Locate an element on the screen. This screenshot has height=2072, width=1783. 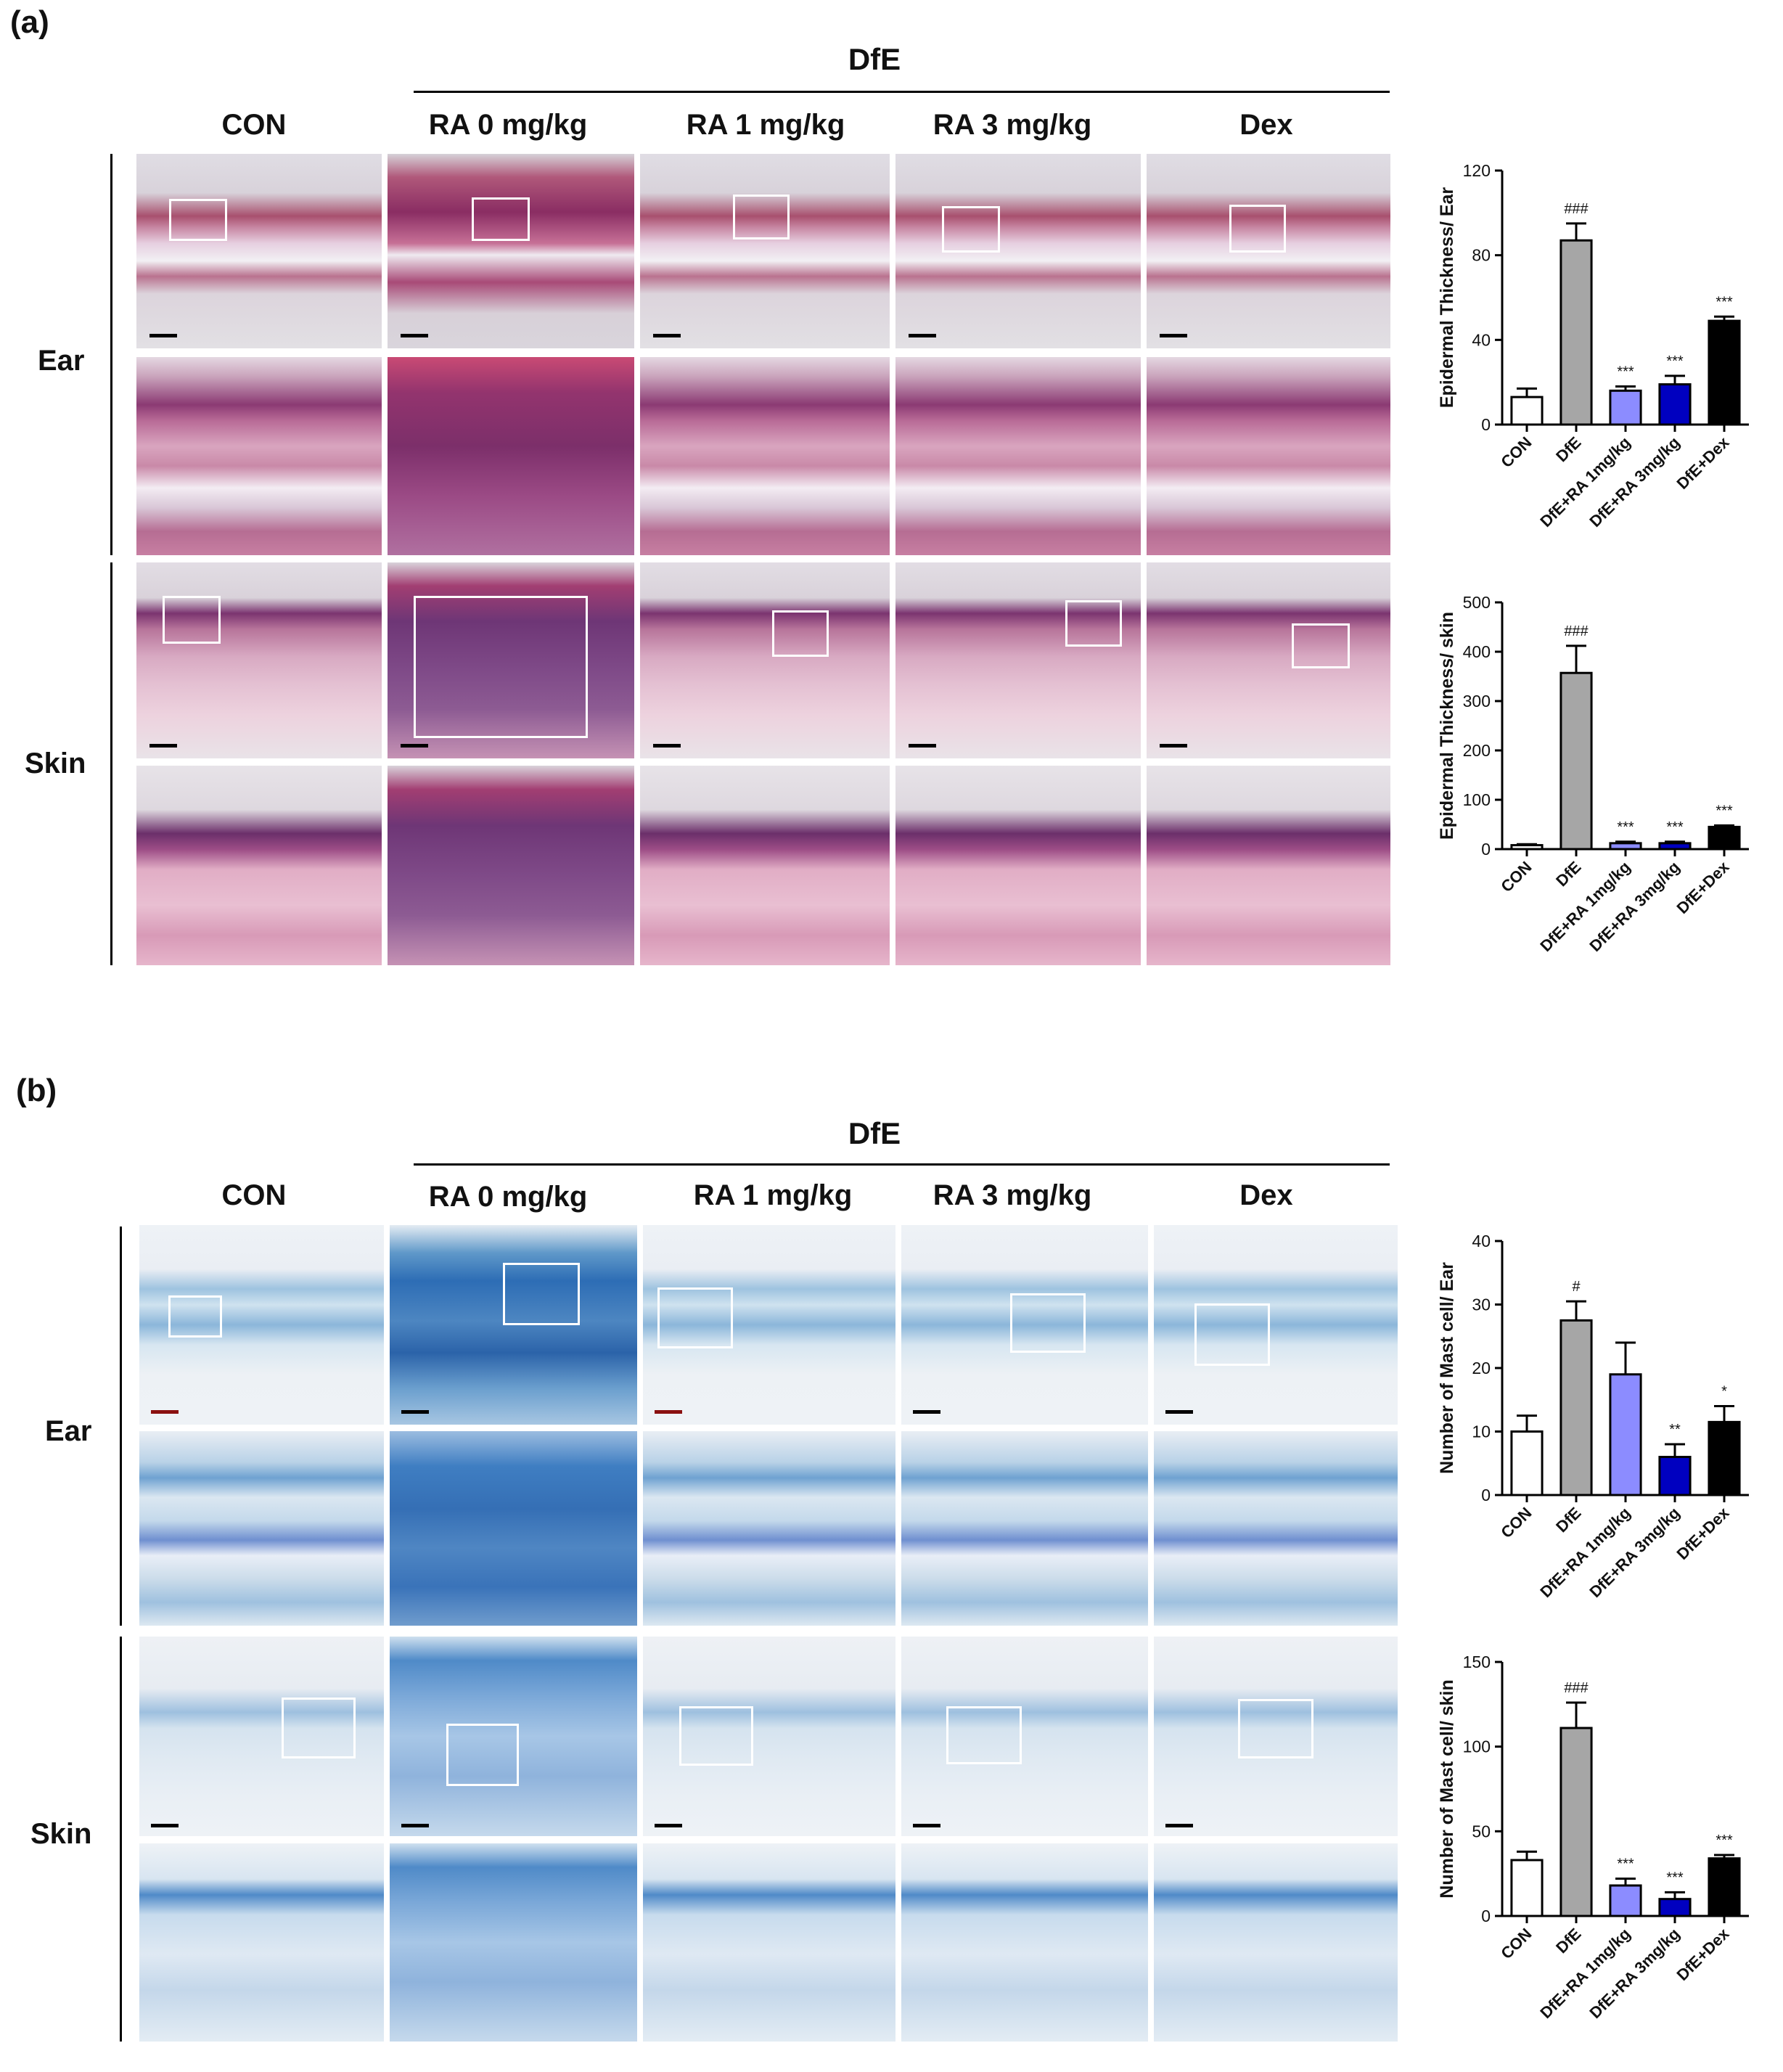
row-bracket-ear-b is located at coordinates (121, 1427).